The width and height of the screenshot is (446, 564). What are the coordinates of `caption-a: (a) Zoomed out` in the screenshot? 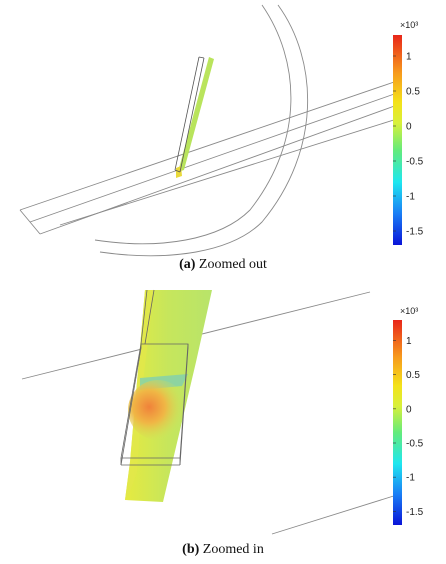 It's located at (223, 265).